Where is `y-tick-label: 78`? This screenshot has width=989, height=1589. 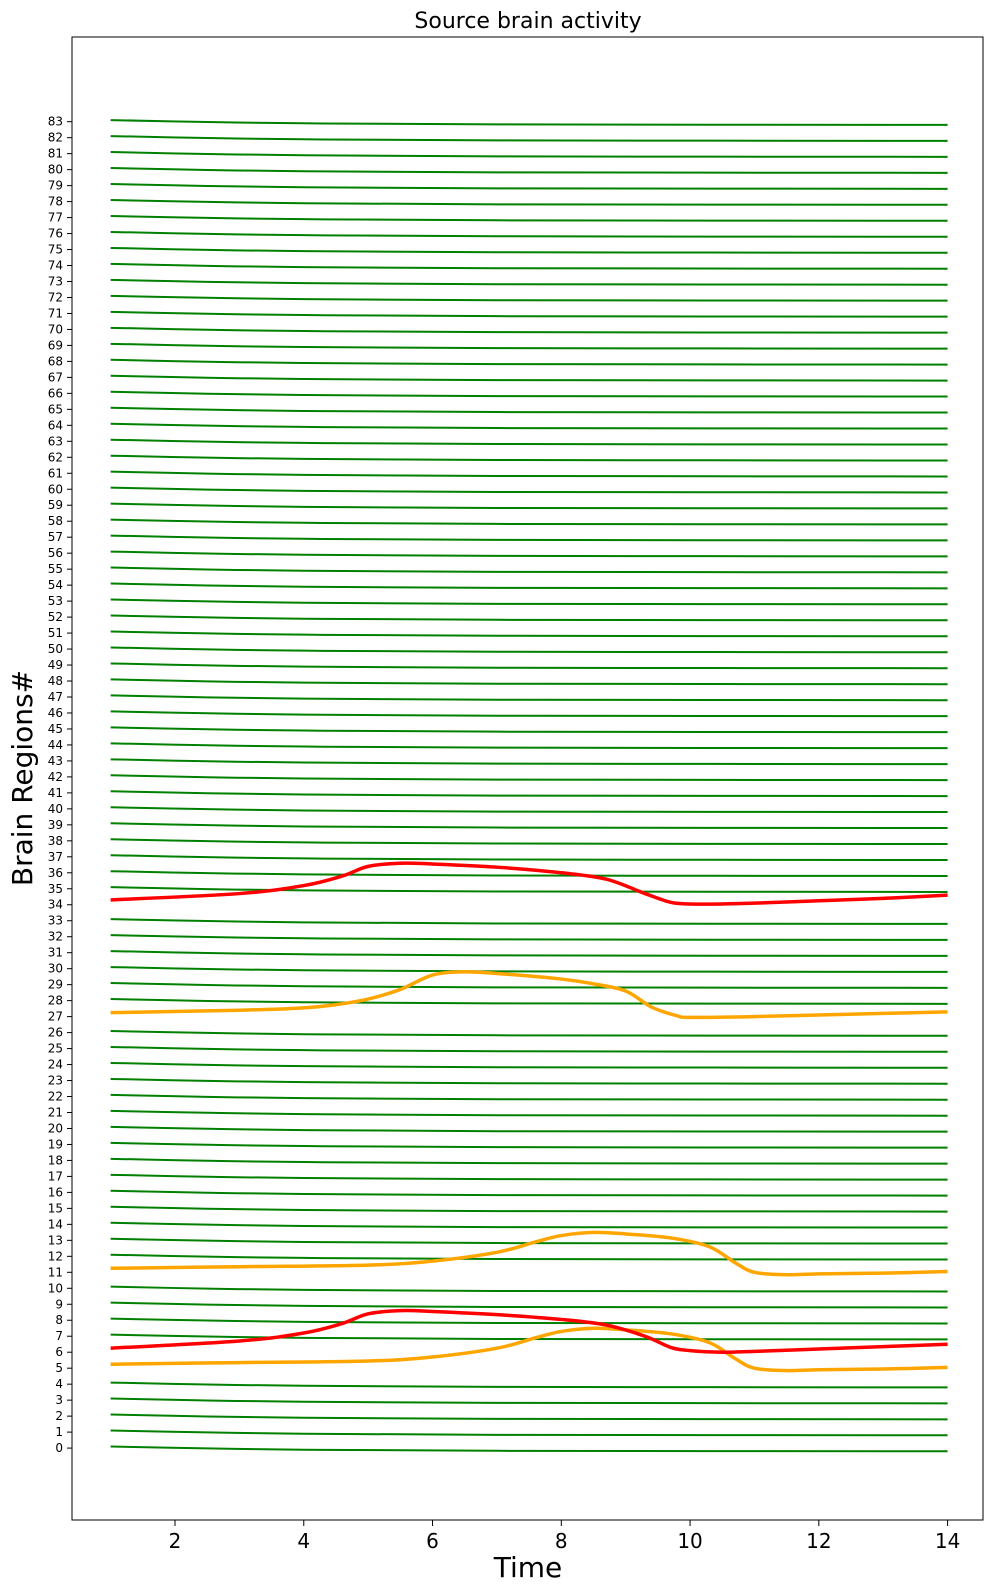
y-tick-label: 78 is located at coordinates (55, 202).